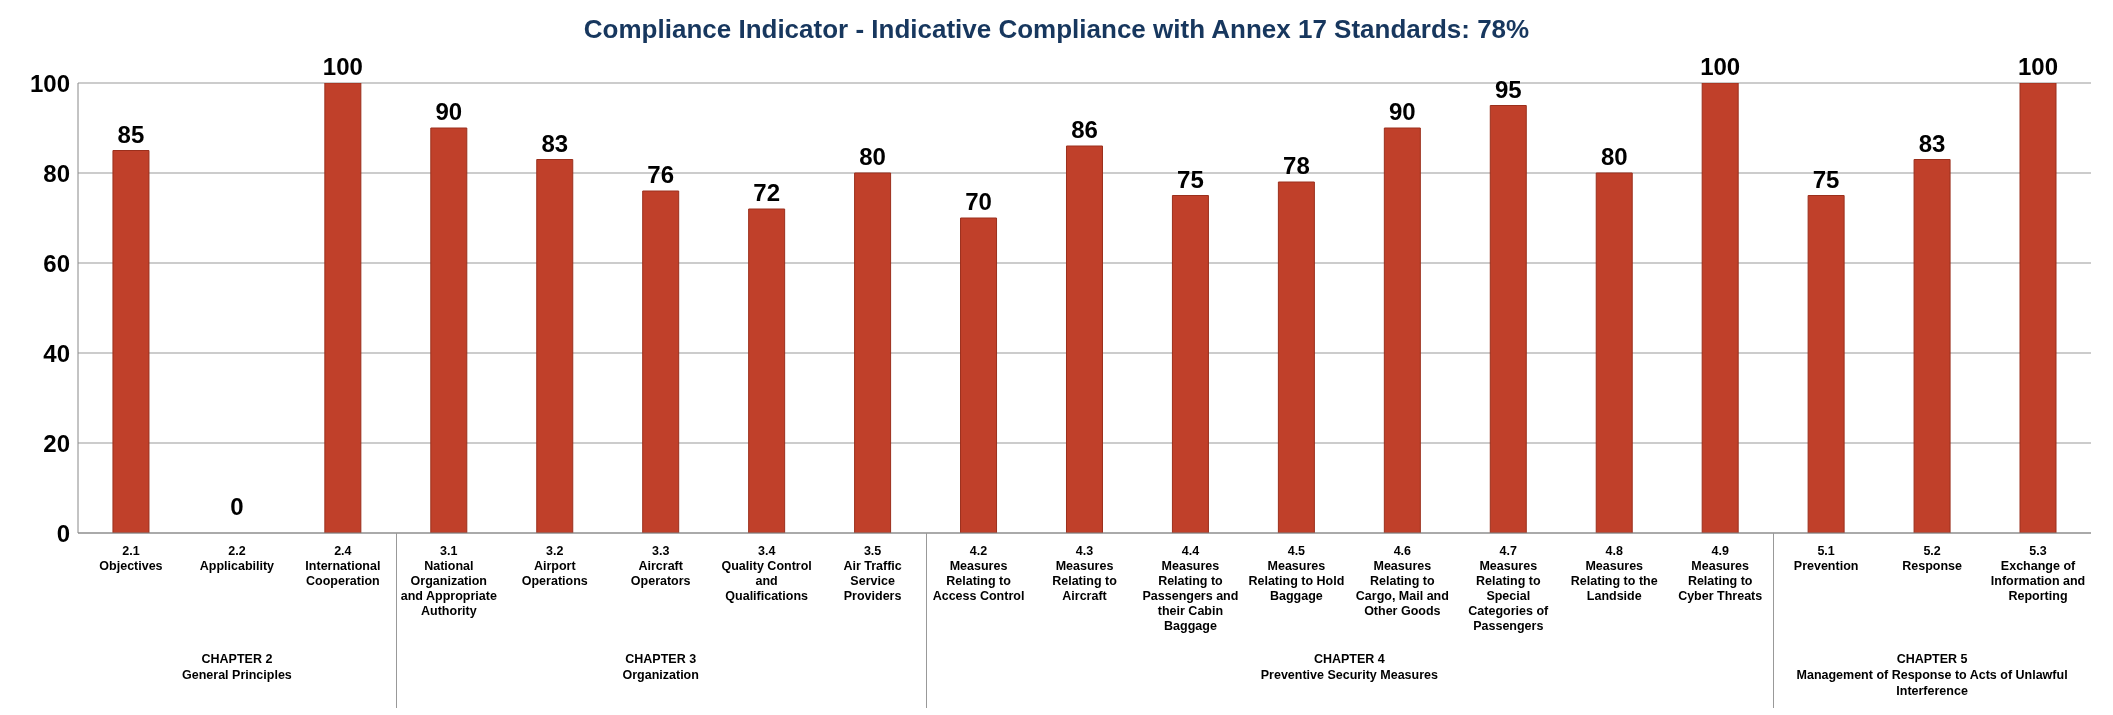 This screenshot has width=2113, height=715. Describe the element at coordinates (131, 558) in the screenshot. I see `x-tick-label: 2.1 Objectives` at that location.